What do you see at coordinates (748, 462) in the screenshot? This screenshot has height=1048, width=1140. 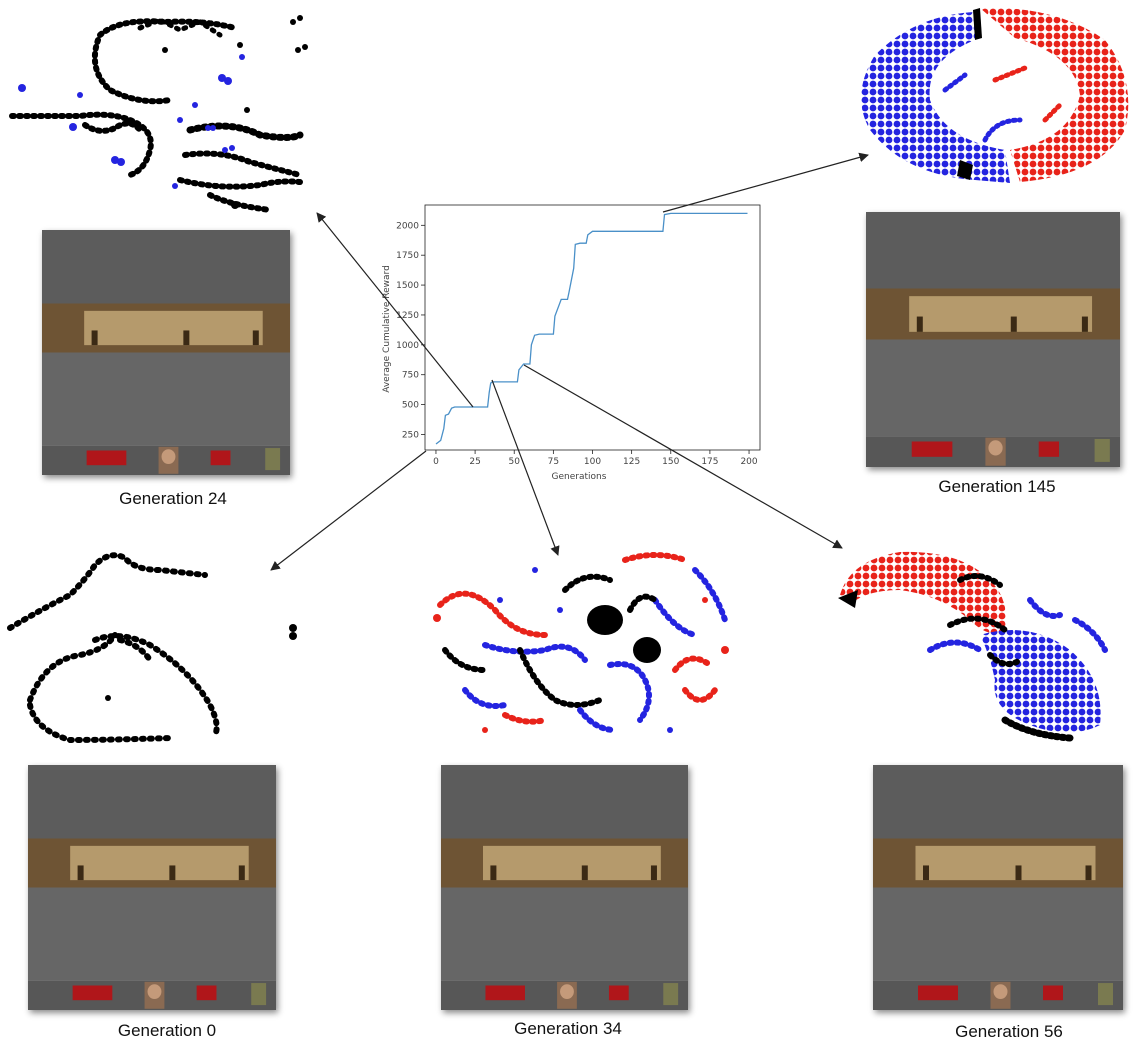 I see `x-tick-label: 200` at bounding box center [748, 462].